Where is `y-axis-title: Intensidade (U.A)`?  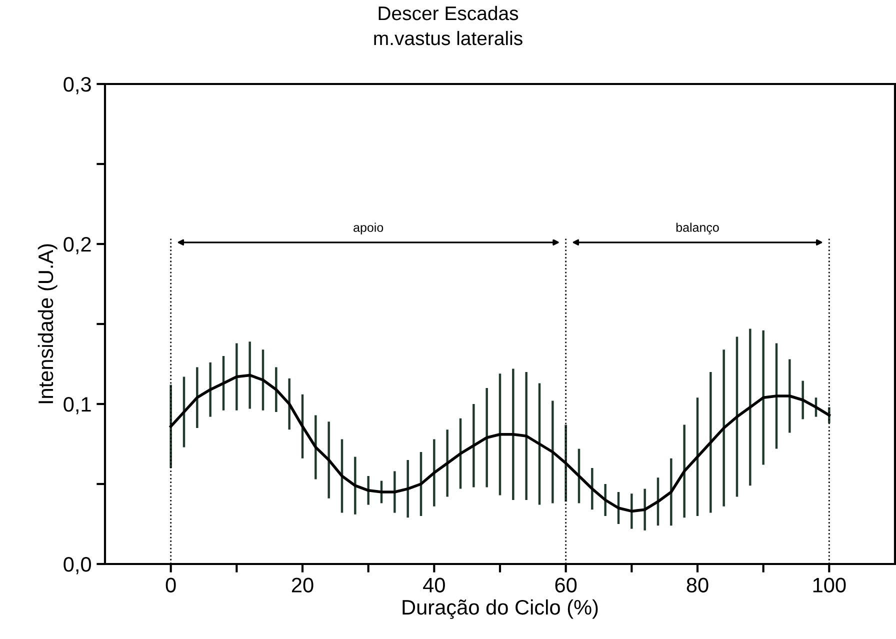 y-axis-title: Intensidade (U.A) is located at coordinates (48, 324).